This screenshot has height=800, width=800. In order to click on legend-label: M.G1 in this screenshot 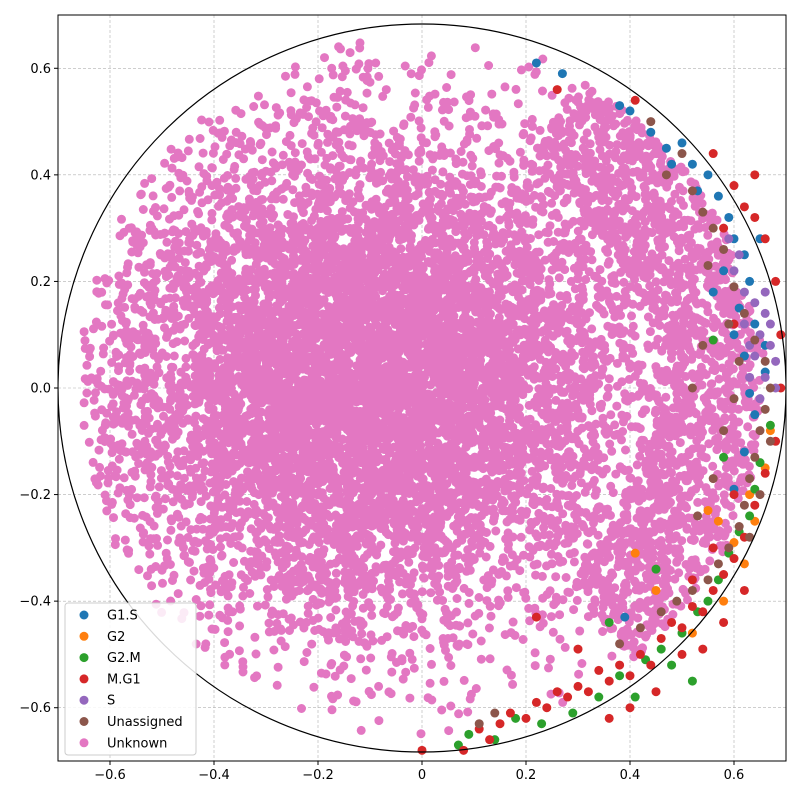, I will do `click(124, 679)`.